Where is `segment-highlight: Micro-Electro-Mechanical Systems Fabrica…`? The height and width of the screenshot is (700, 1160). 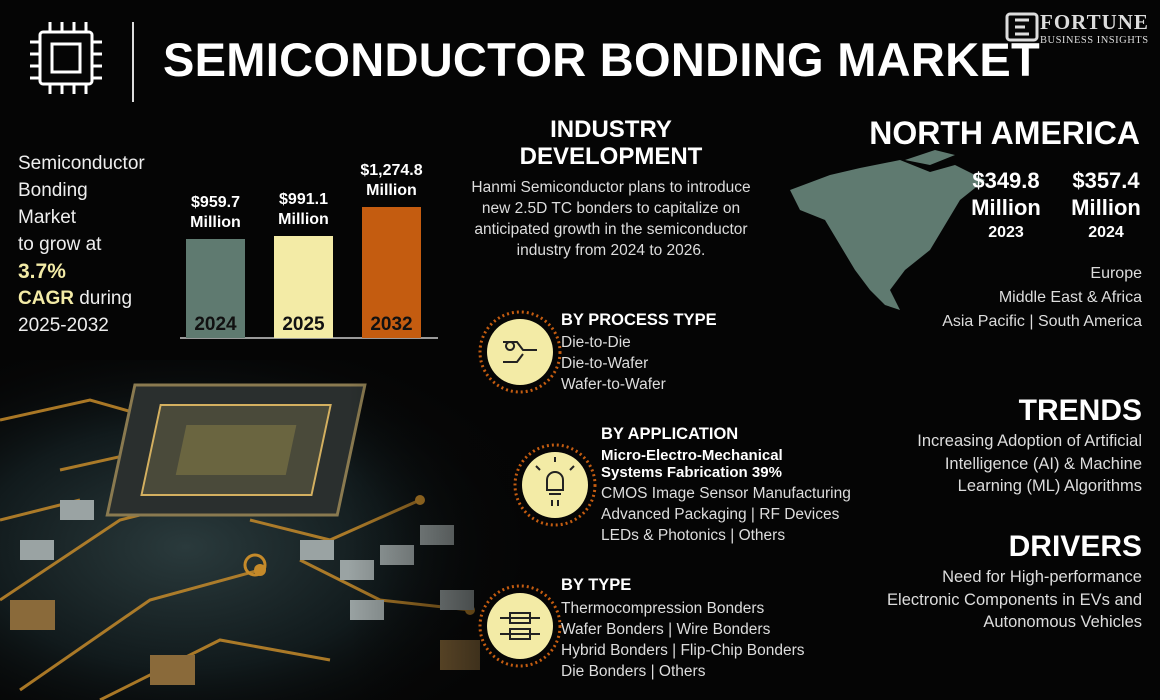 segment-highlight: Micro-Electro-Mechanical Systems Fabrica… is located at coordinates (692, 464).